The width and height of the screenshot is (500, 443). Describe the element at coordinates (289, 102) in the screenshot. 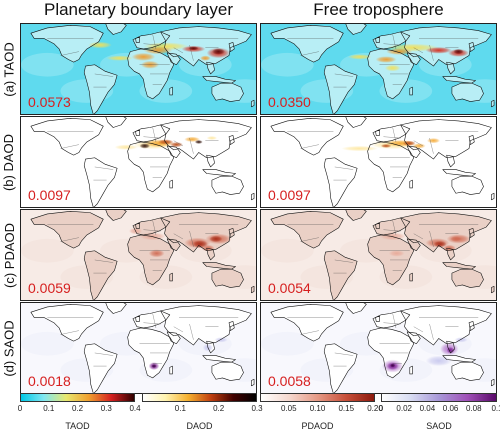

I see `global-mean-value: 0.0350` at that location.